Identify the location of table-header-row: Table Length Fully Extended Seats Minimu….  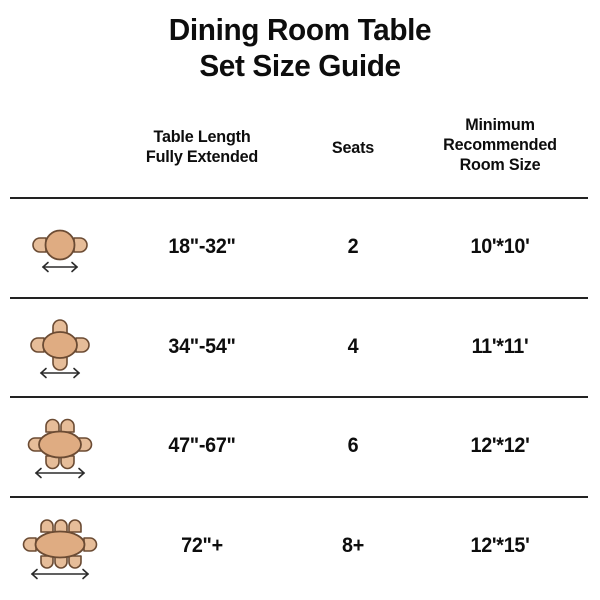
(299, 153).